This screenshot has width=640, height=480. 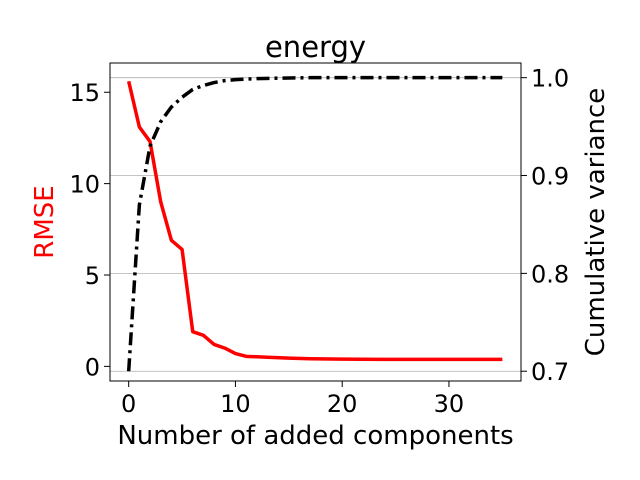 I want to click on y-axis-left-label: RMSE, so click(x=45, y=221).